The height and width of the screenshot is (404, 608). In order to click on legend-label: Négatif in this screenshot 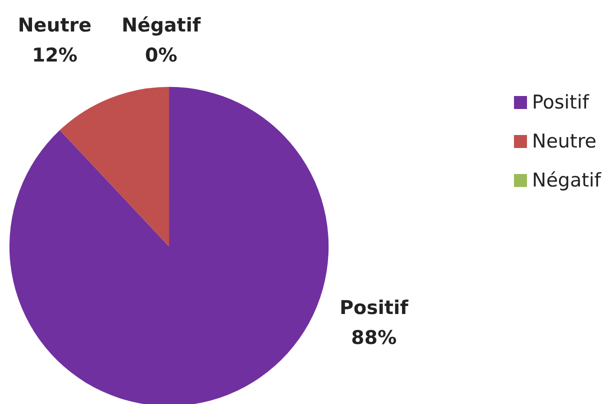, I will do `click(567, 181)`.